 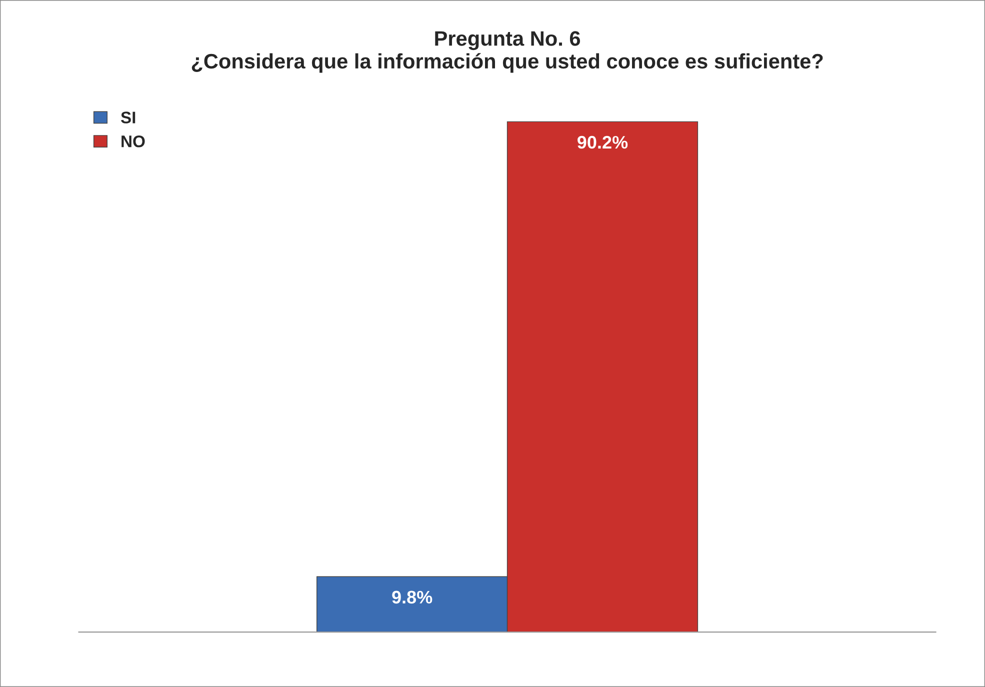 What do you see at coordinates (507, 52) in the screenshot?
I see `chart-title: Pregunta No. 6 ¿Considera que la información que usted conoce es suficiente?` at bounding box center [507, 52].